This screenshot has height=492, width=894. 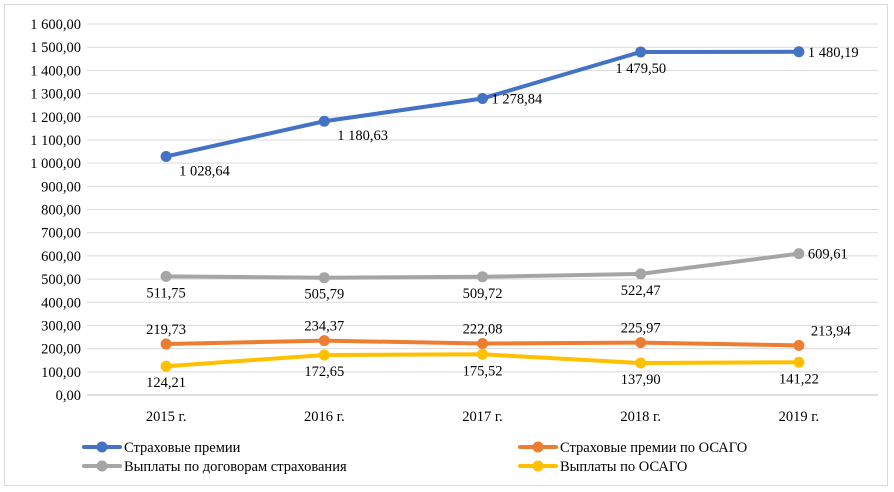 What do you see at coordinates (55, 141) in the screenshot?
I see `y-tick-label: 1 100,00` at bounding box center [55, 141].